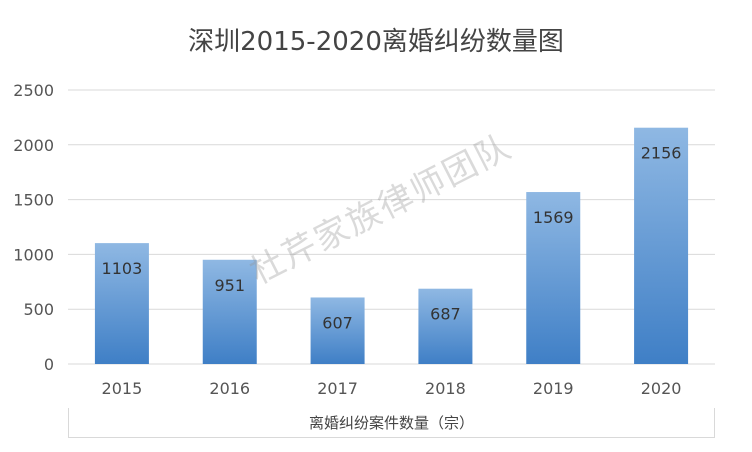 The width and height of the screenshot is (752, 452). I want to click on legend-series-label: 离婚纠纷案件数量（宗）, so click(391, 423).